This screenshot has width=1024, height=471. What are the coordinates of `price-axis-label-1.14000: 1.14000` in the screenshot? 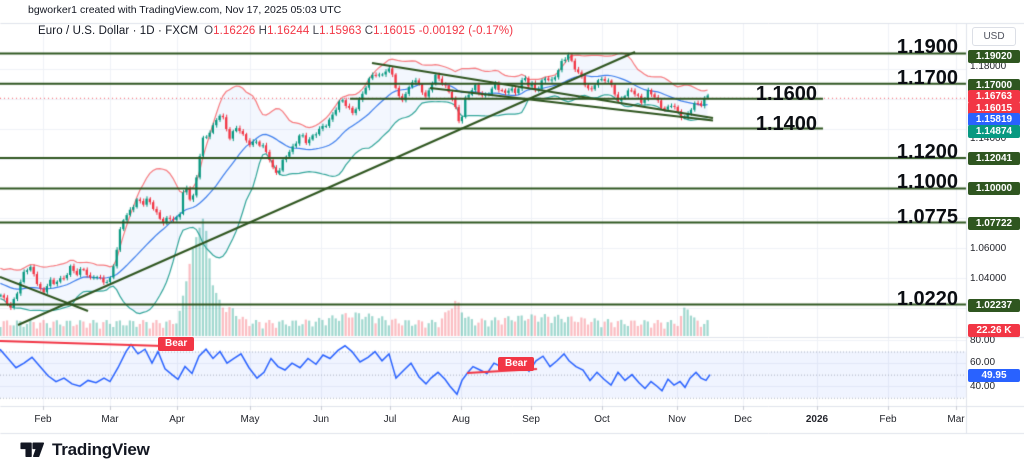 It's located at (988, 138).